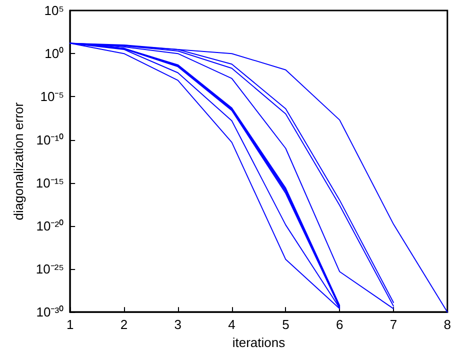  What do you see at coordinates (394, 324) in the screenshot?
I see `x-tick-label: 7` at bounding box center [394, 324].